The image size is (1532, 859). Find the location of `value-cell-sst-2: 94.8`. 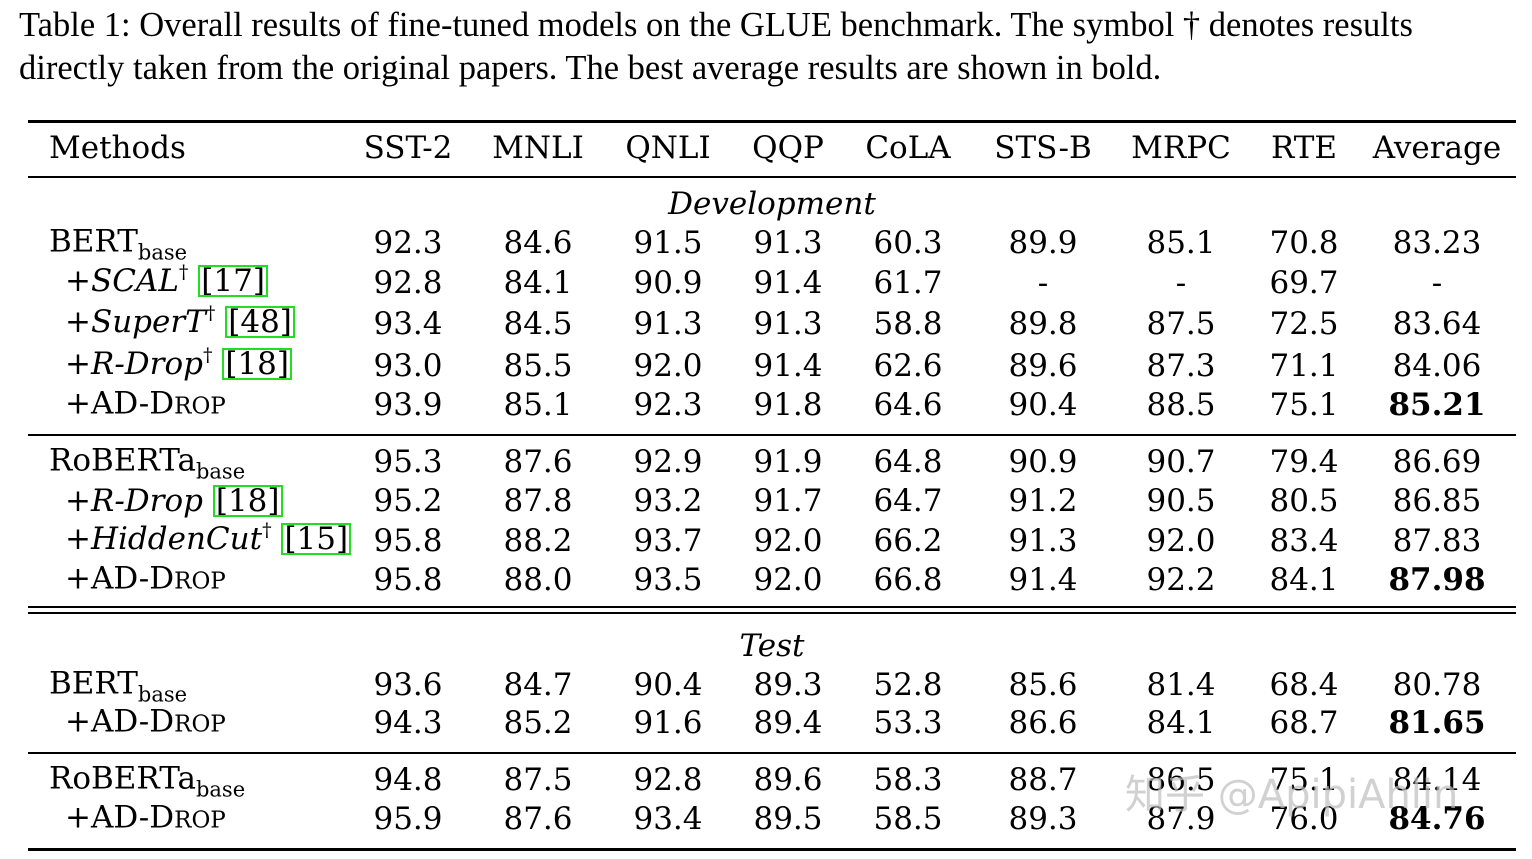

value-cell-sst-2: 94.8 is located at coordinates (408, 780).